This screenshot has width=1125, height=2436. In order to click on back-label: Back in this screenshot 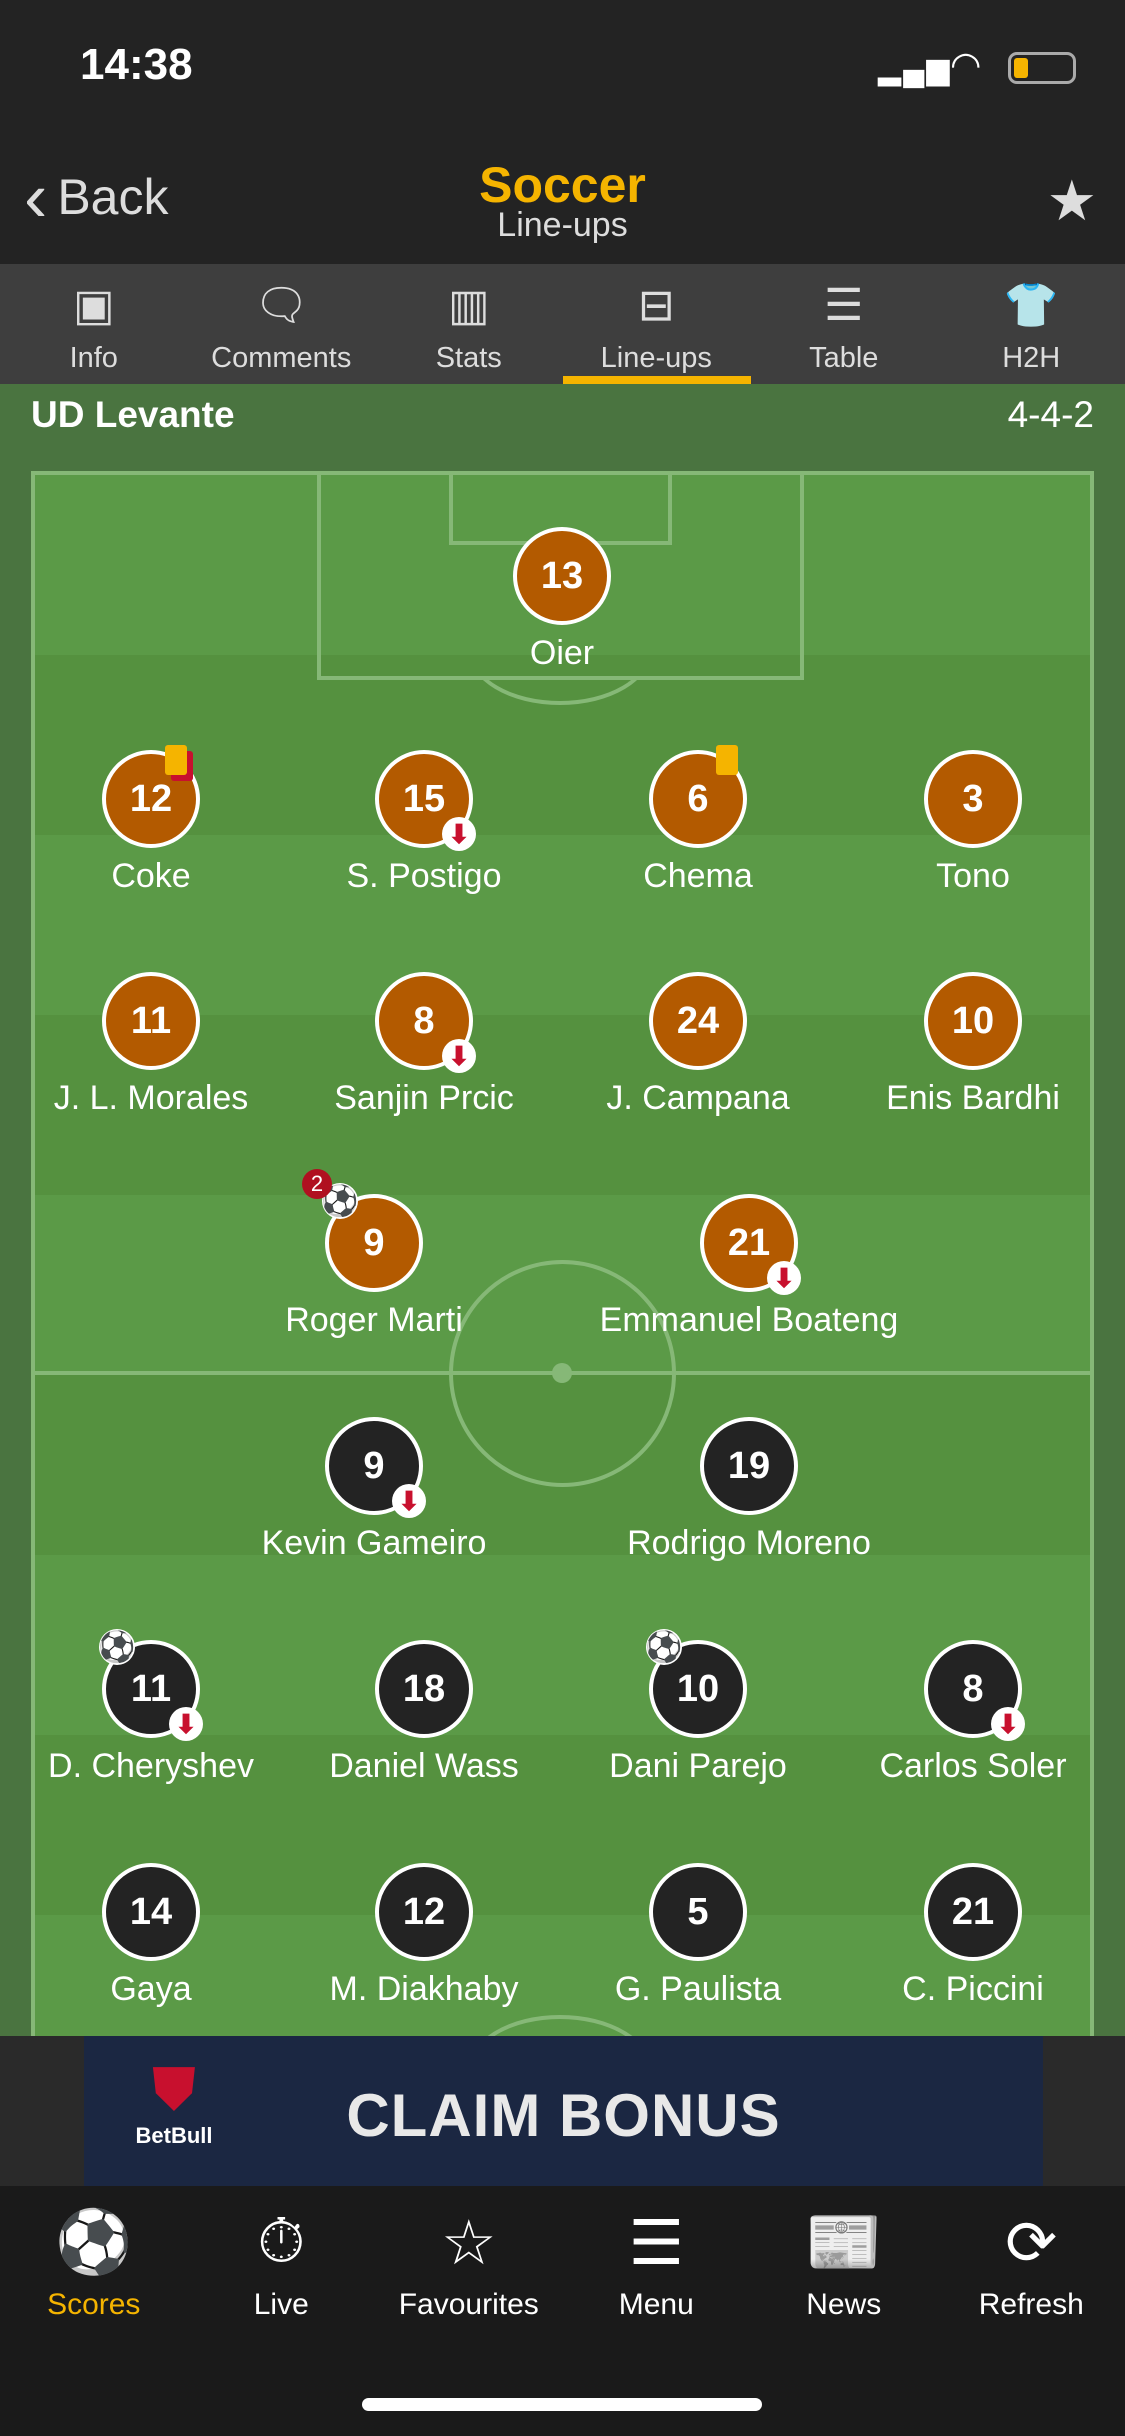, I will do `click(113, 197)`.